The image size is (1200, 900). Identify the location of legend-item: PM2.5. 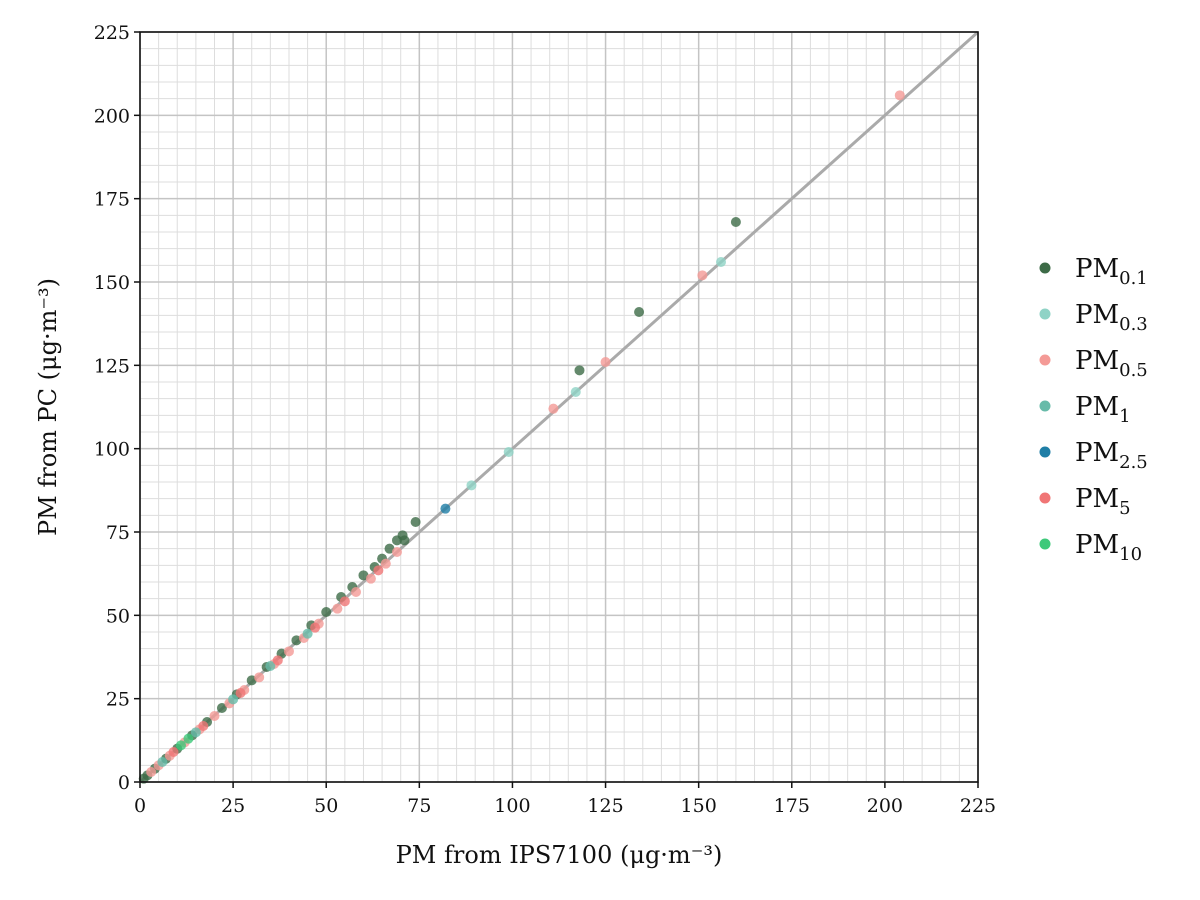
(1093, 455).